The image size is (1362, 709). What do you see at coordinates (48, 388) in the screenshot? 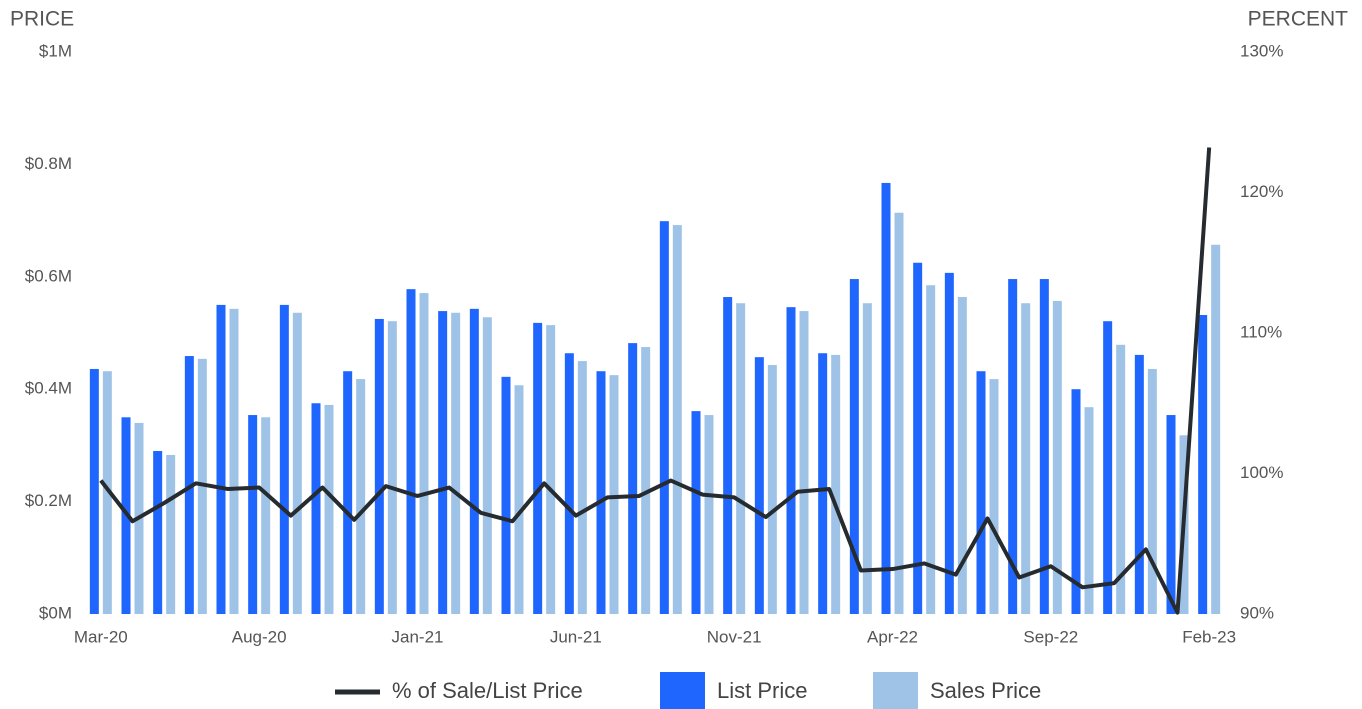
I see `y-tick-label: $0.4M` at bounding box center [48, 388].